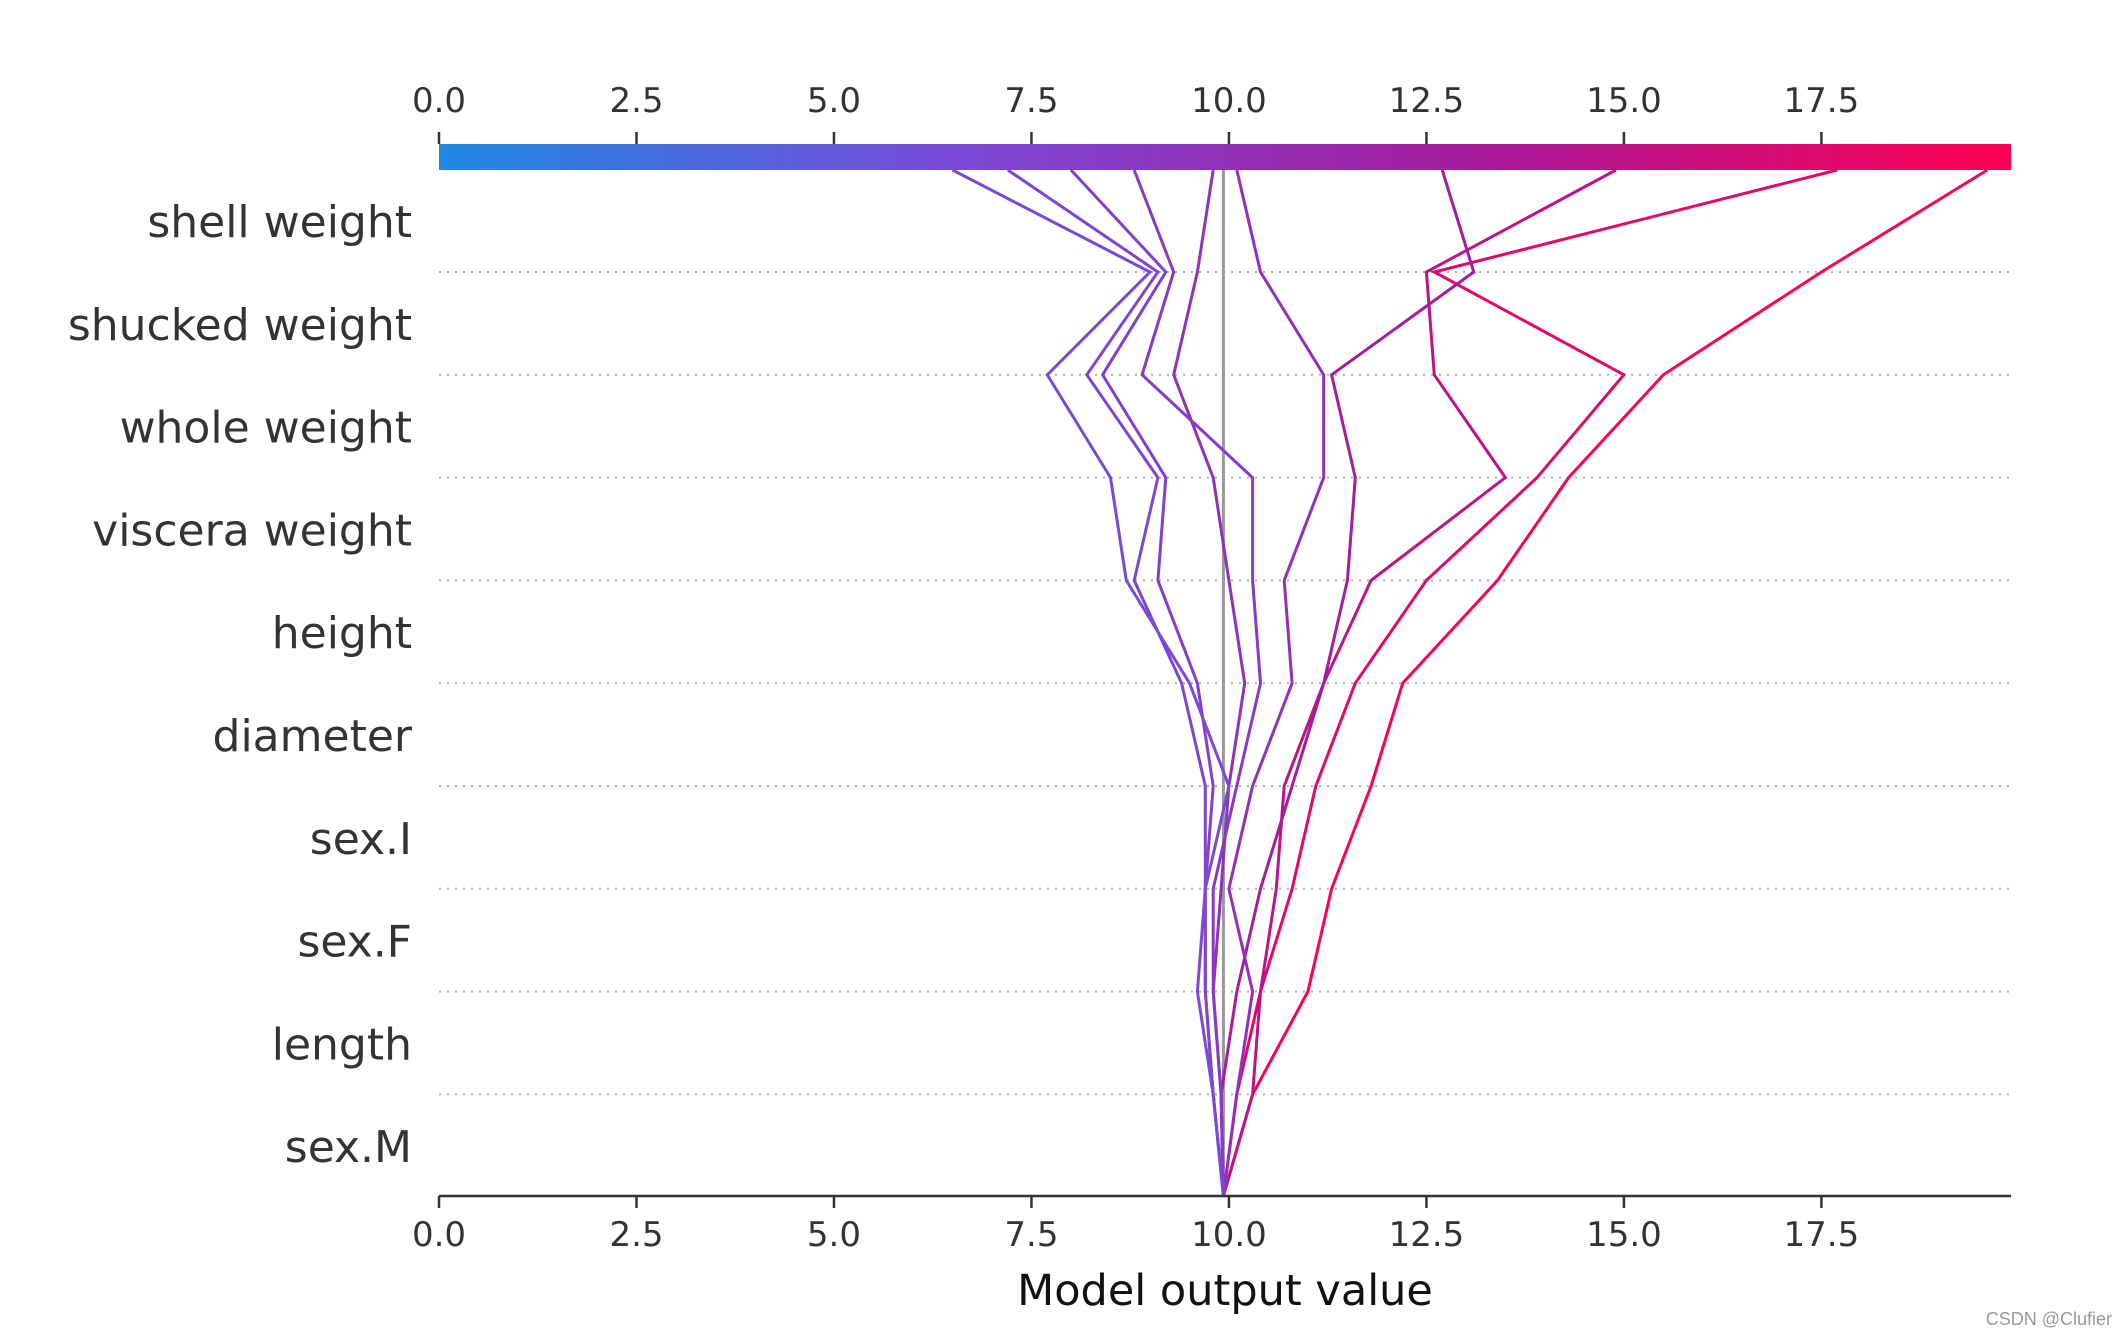  Describe the element at coordinates (342, 1044) in the screenshot. I see `feature-label: length` at that location.